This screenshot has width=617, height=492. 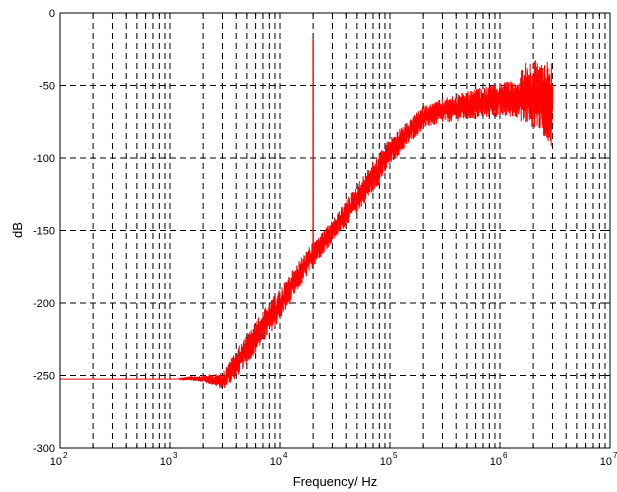 What do you see at coordinates (175, 455) in the screenshot?
I see `x-tick-exponent: 3` at bounding box center [175, 455].